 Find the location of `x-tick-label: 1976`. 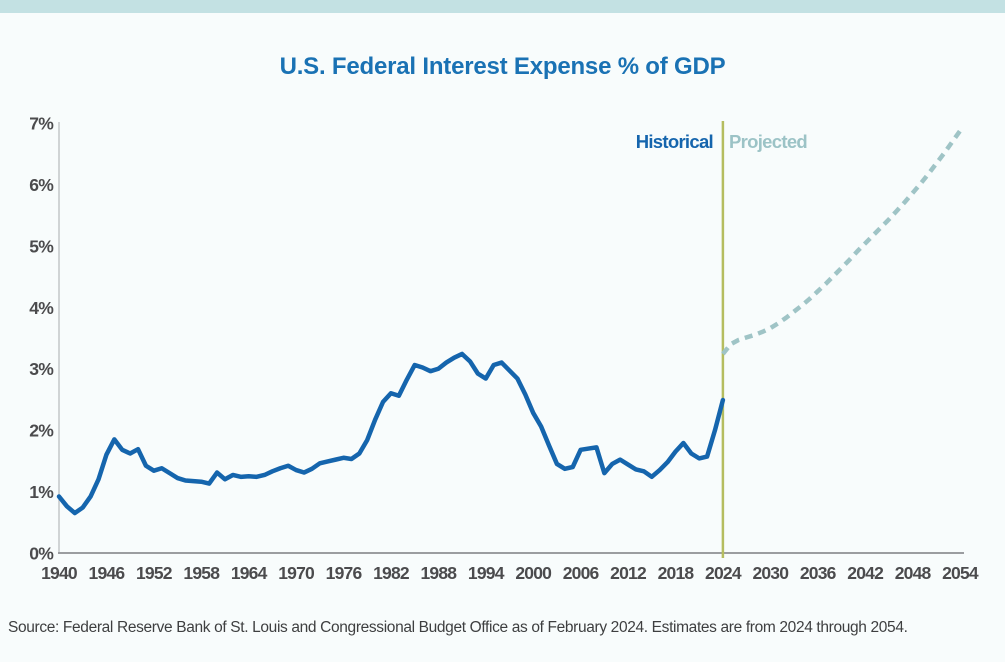

x-tick-label: 1976 is located at coordinates (344, 573).